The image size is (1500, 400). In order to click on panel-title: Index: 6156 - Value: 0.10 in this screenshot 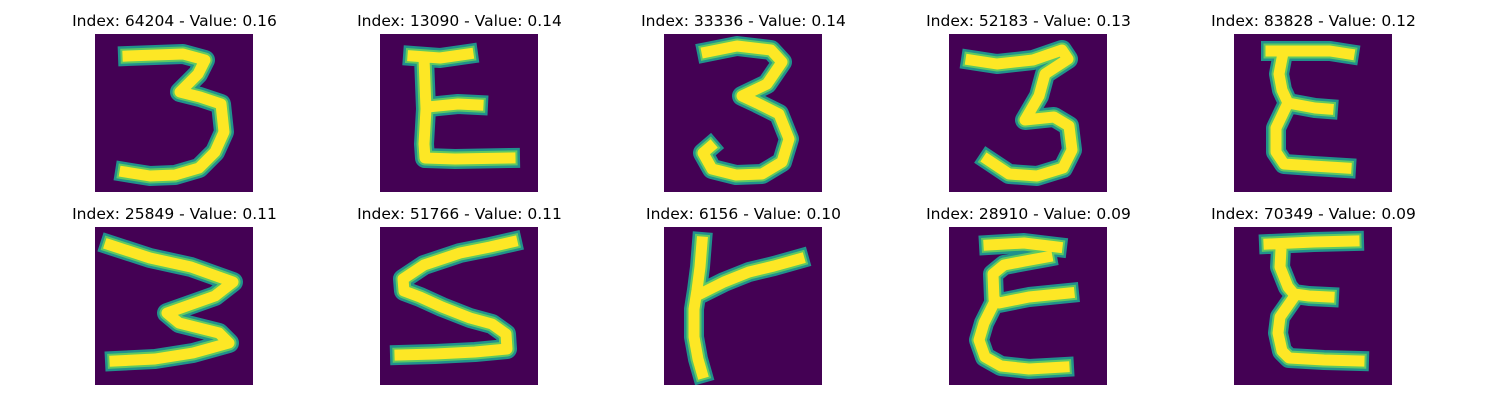, I will do `click(743, 214)`.